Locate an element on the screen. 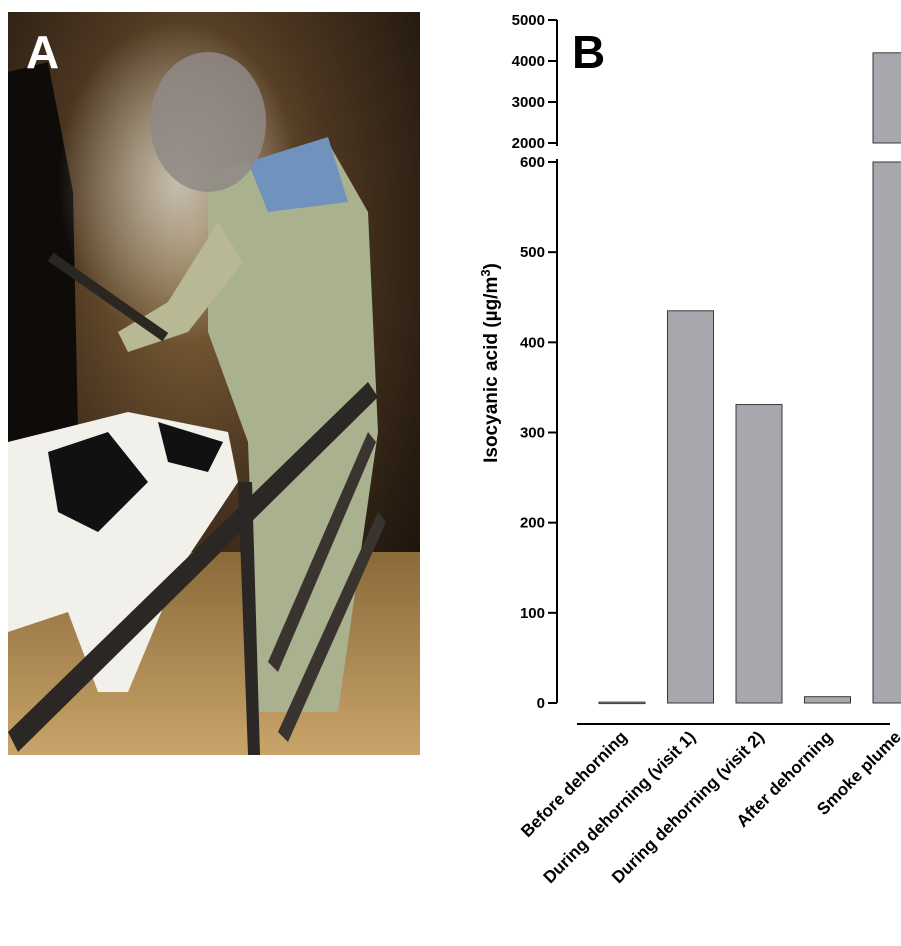 This screenshot has height=946, width=901. worker-body is located at coordinates (293, 427).